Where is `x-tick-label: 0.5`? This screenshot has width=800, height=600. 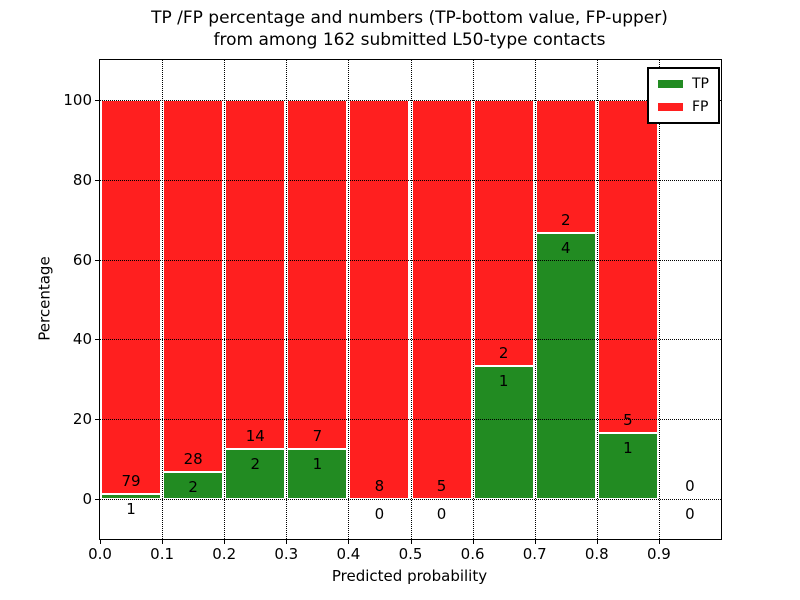
x-tick-label: 0.5 is located at coordinates (410, 554).